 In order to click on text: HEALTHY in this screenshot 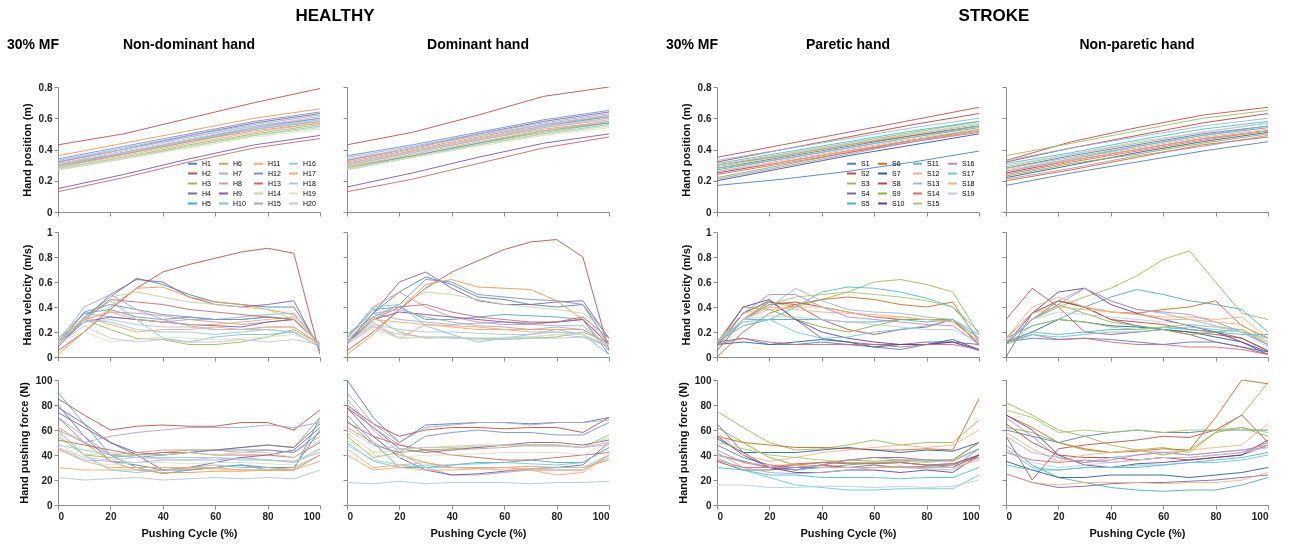, I will do `click(335, 16)`.